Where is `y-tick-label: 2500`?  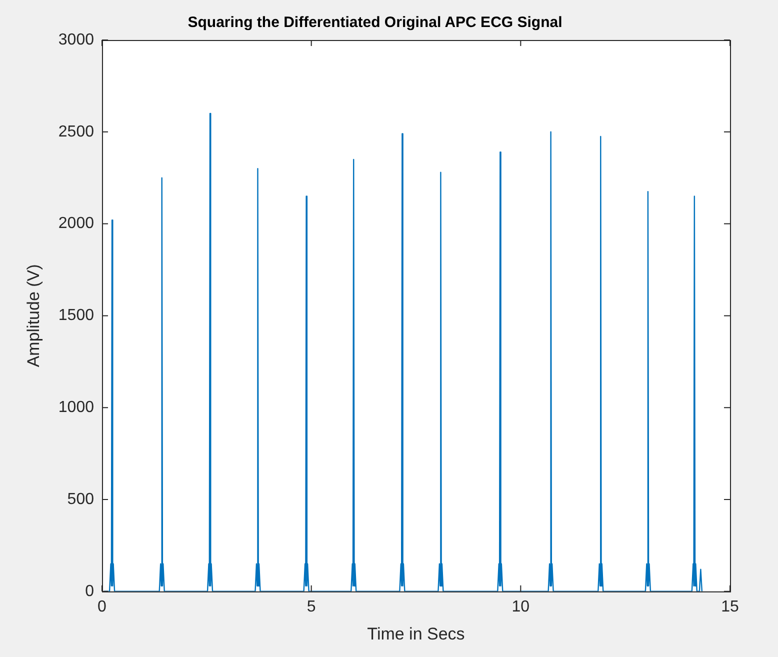 y-tick-label: 2500 is located at coordinates (76, 131).